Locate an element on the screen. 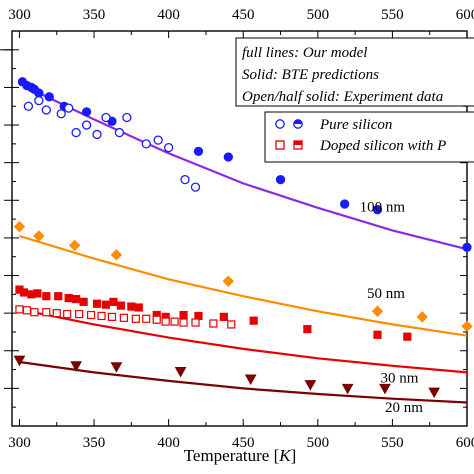  x-tick-label-top: 550 is located at coordinates (392, 15).